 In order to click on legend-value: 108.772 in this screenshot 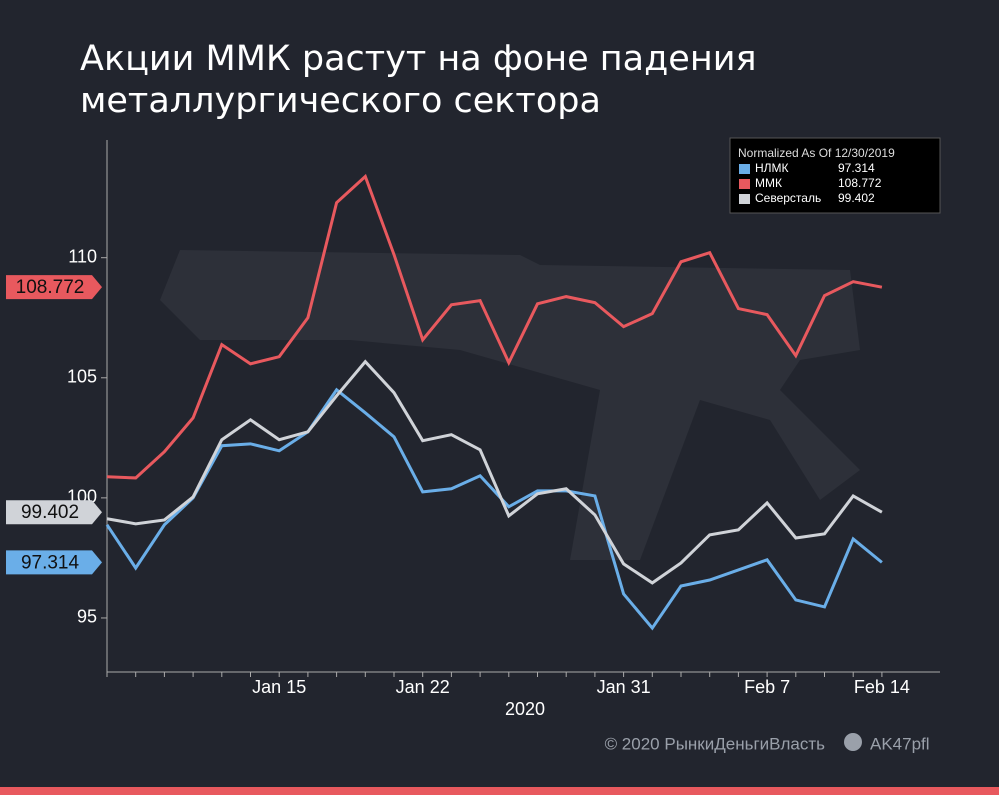, I will do `click(860, 183)`.